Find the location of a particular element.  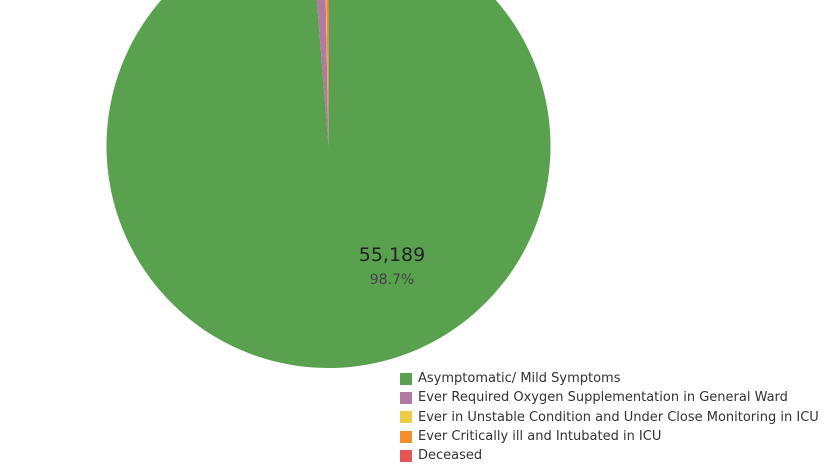

legend-item: Asymptomatic/ Mild Symptoms is located at coordinates (609, 378).